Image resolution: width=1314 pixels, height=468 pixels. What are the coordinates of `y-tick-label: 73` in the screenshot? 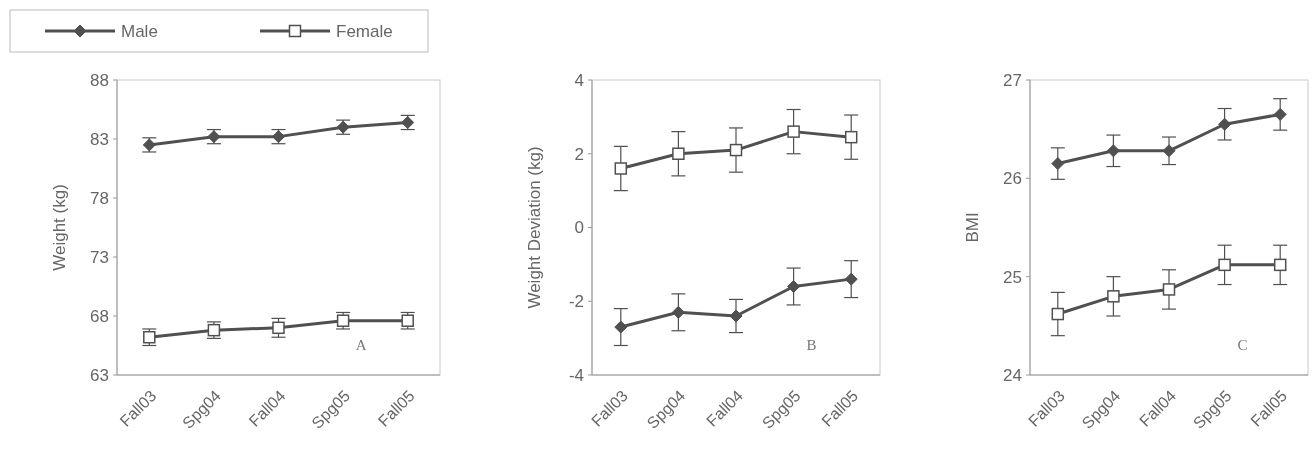 It's located at (99, 257).